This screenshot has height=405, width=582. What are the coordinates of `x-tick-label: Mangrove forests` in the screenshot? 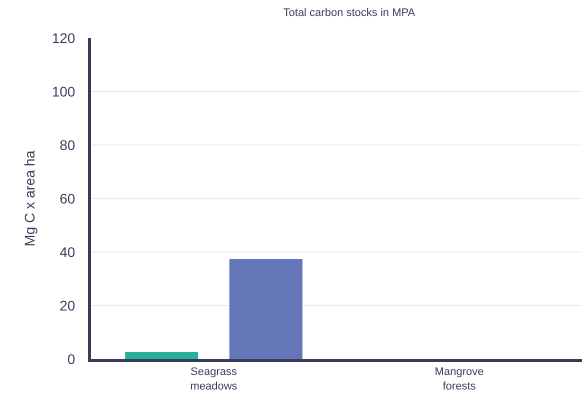 It's located at (459, 379).